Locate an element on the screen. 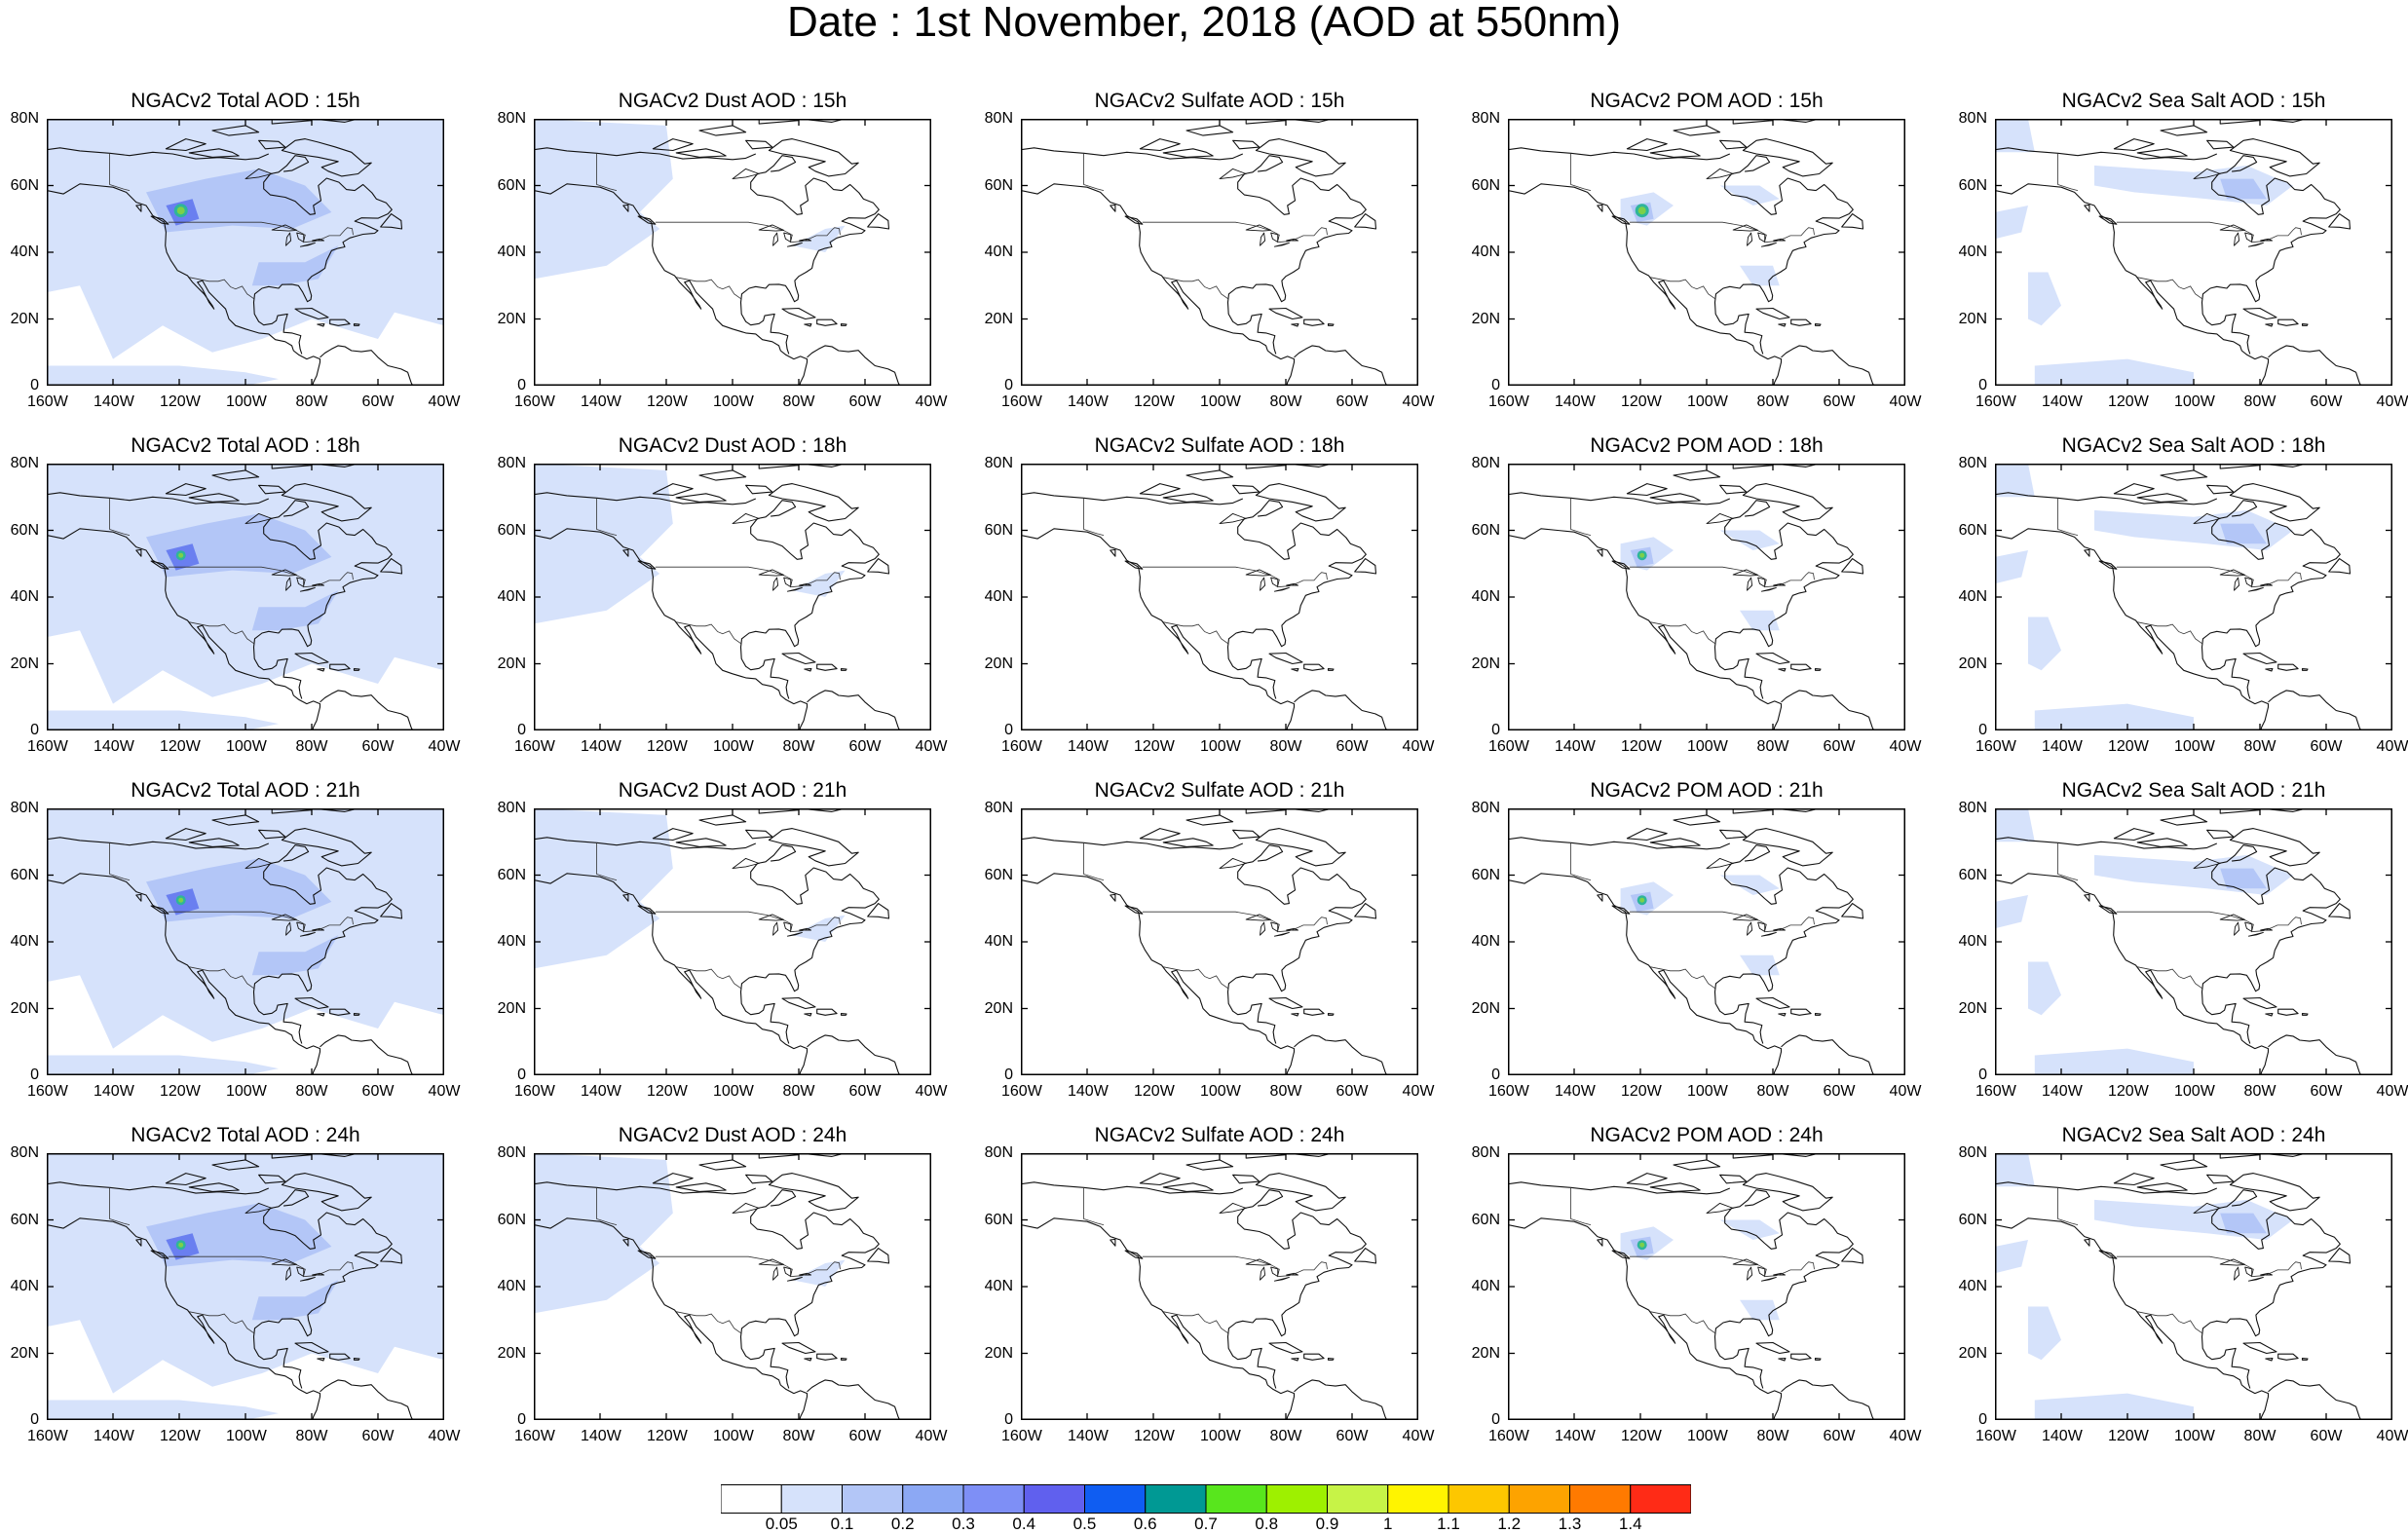  panel-title: NGACv2 Total AOD : 18h is located at coordinates (245, 445).